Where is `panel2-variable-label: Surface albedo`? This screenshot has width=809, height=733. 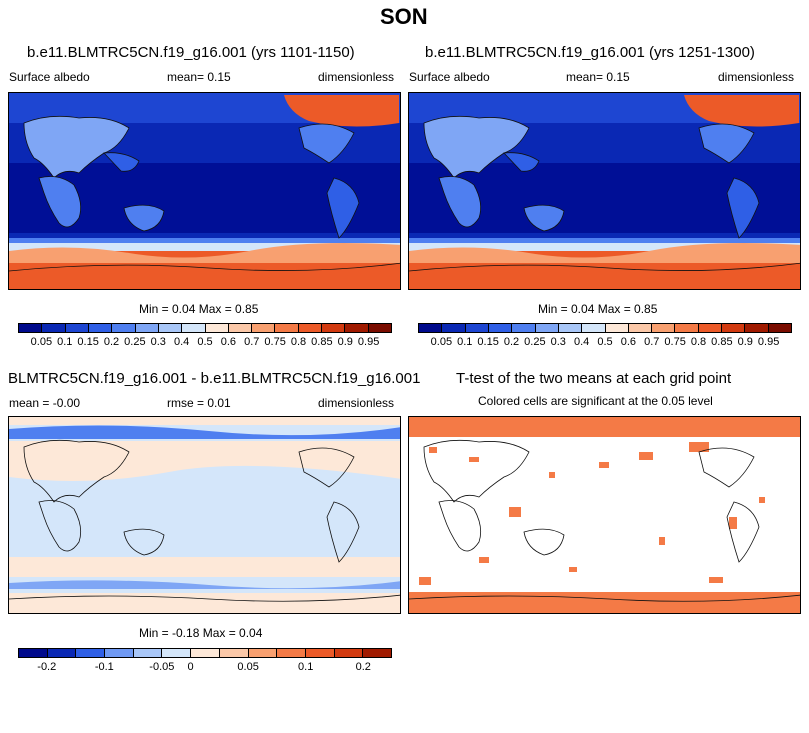 panel2-variable-label: Surface albedo is located at coordinates (449, 77).